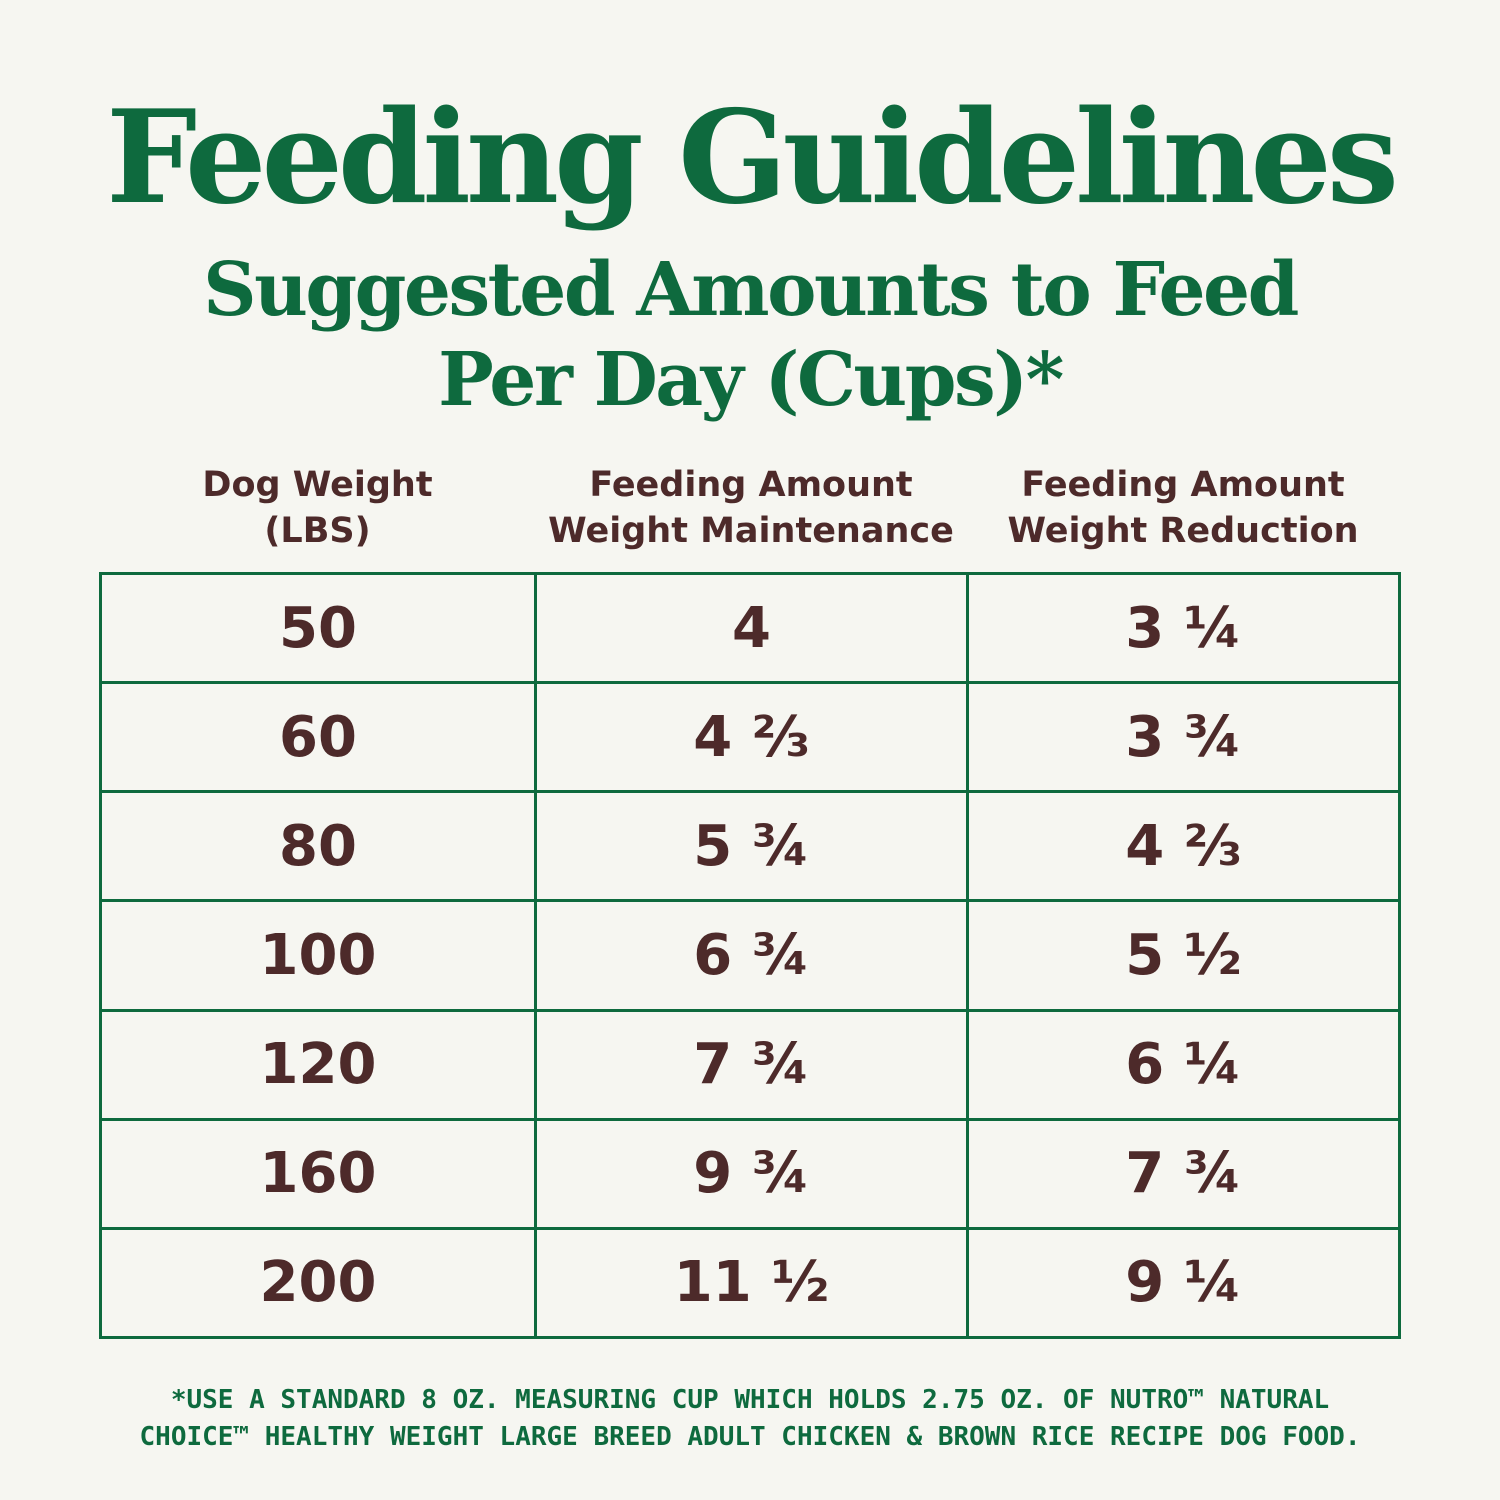  I want to click on reduction-amount-cell: 6 ¼, so click(1183, 1064).